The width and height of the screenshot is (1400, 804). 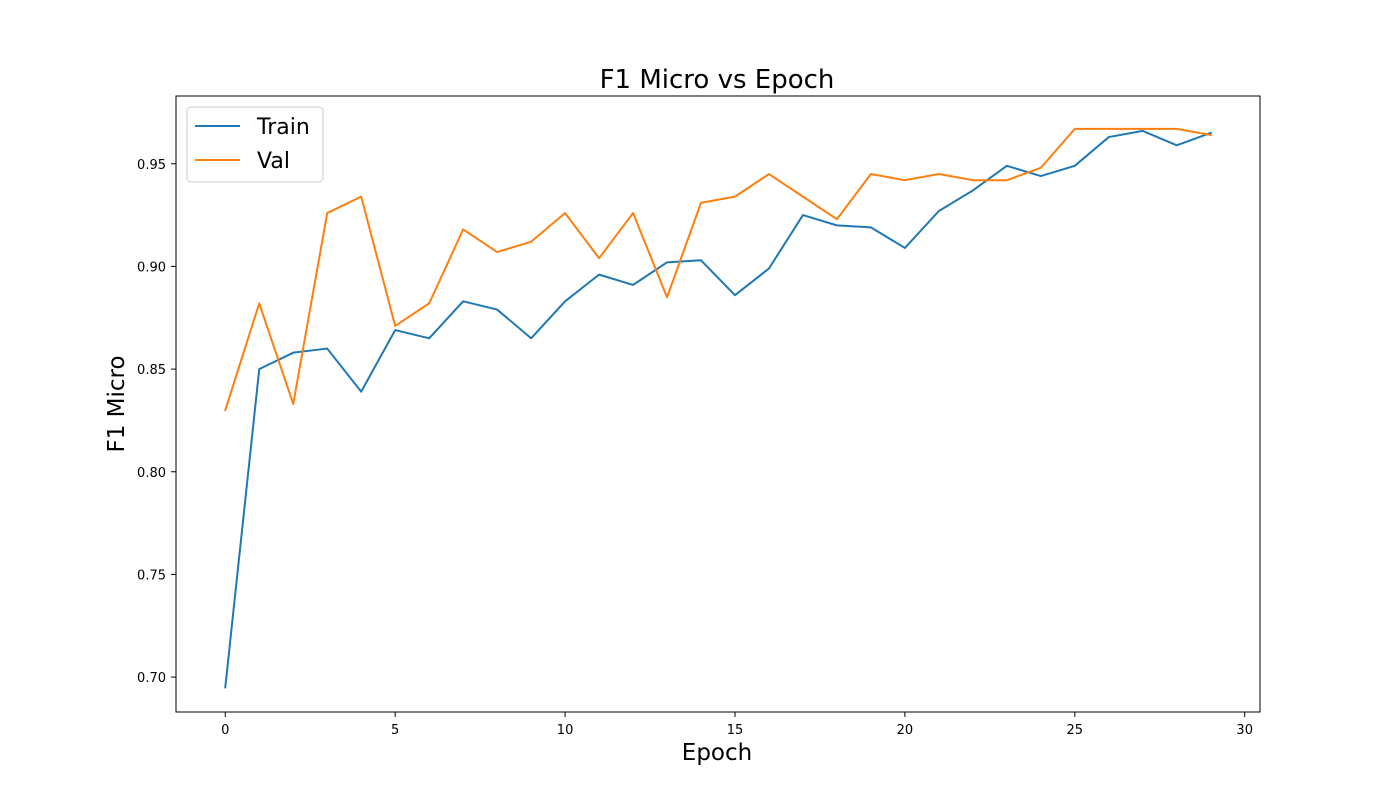 I want to click on x-tick-label: 20, so click(x=905, y=730).